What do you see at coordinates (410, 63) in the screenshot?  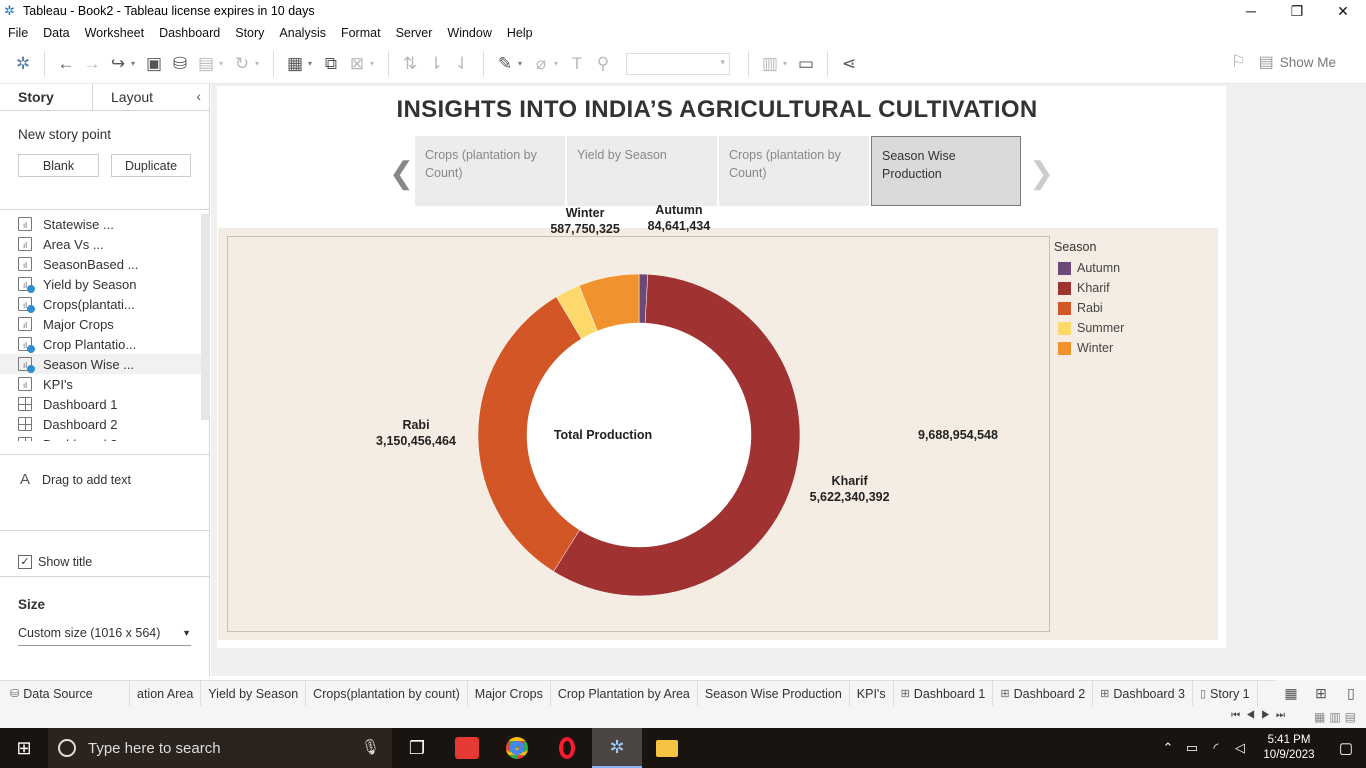 I see `swap-rows-columns-icon: ⇅` at bounding box center [410, 63].